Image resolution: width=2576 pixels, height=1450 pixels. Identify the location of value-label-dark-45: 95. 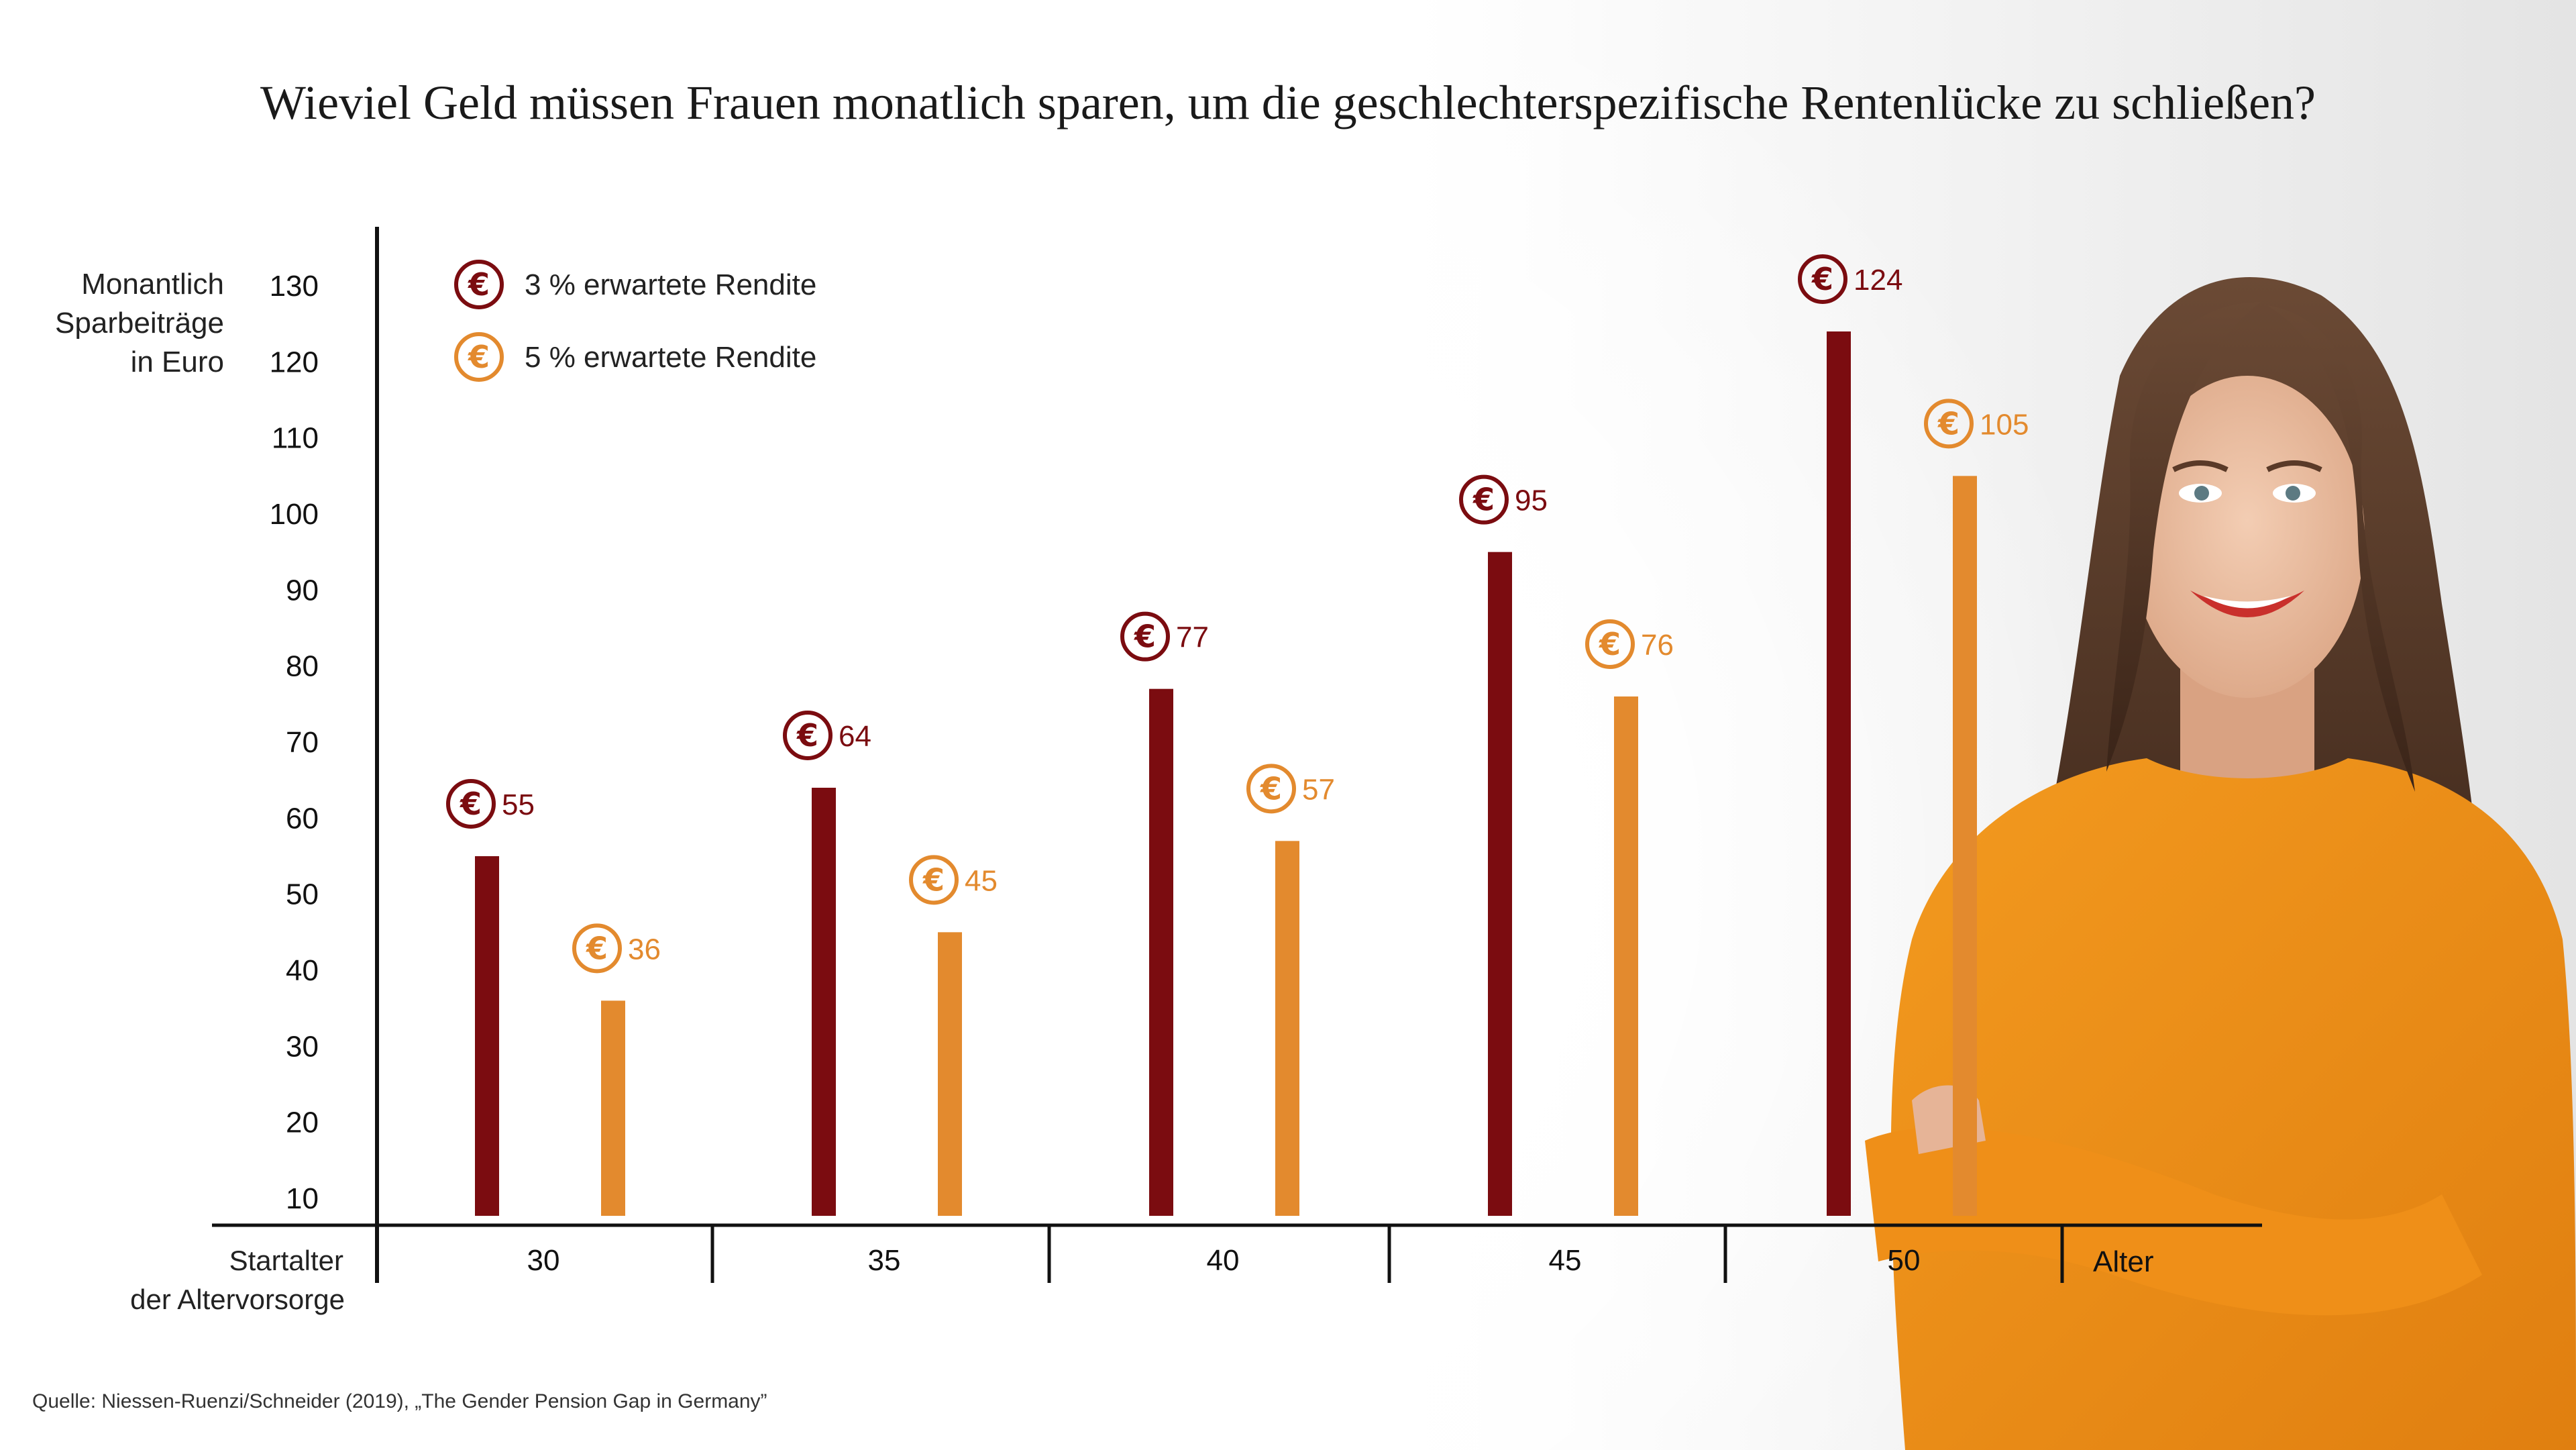
(1531, 501).